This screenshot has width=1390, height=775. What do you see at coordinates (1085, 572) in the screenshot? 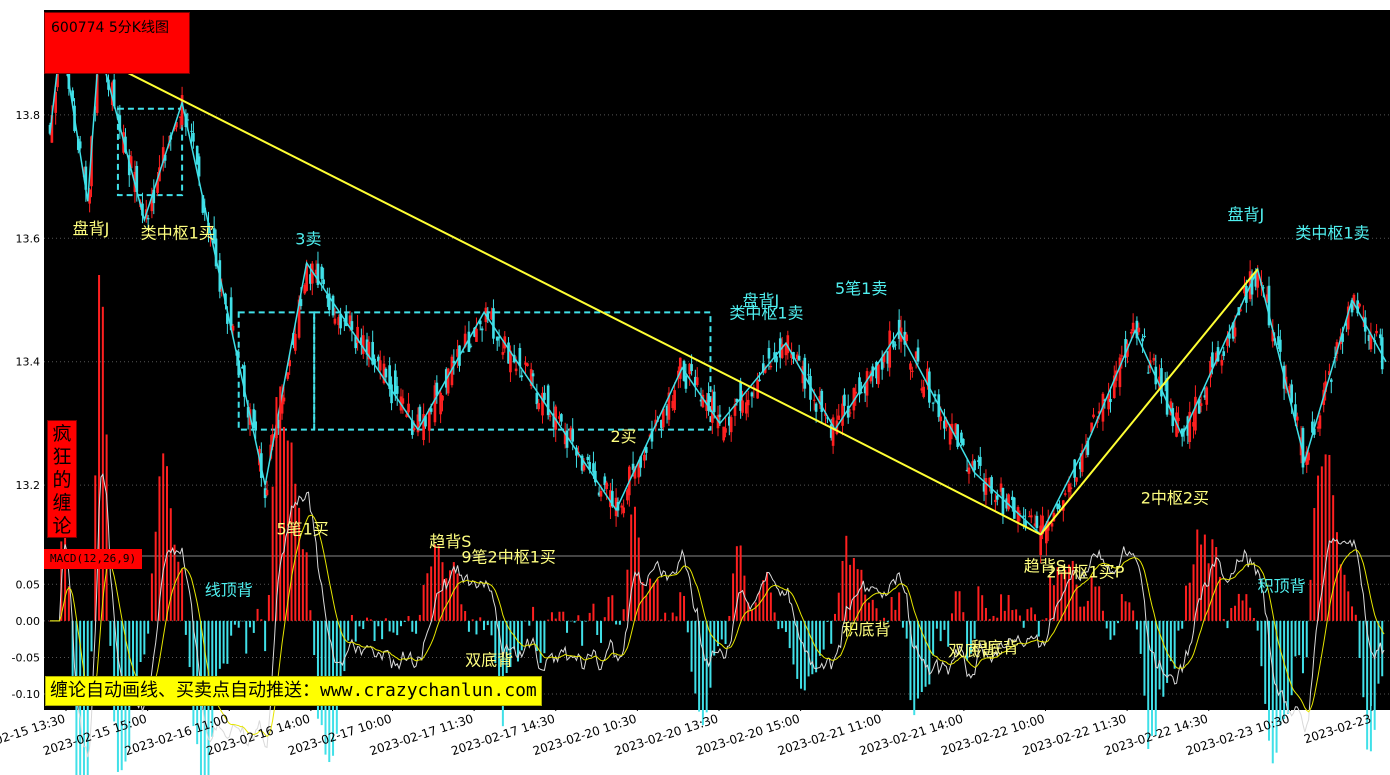
I see `annotation-label: 2中枢1买P` at bounding box center [1085, 572].